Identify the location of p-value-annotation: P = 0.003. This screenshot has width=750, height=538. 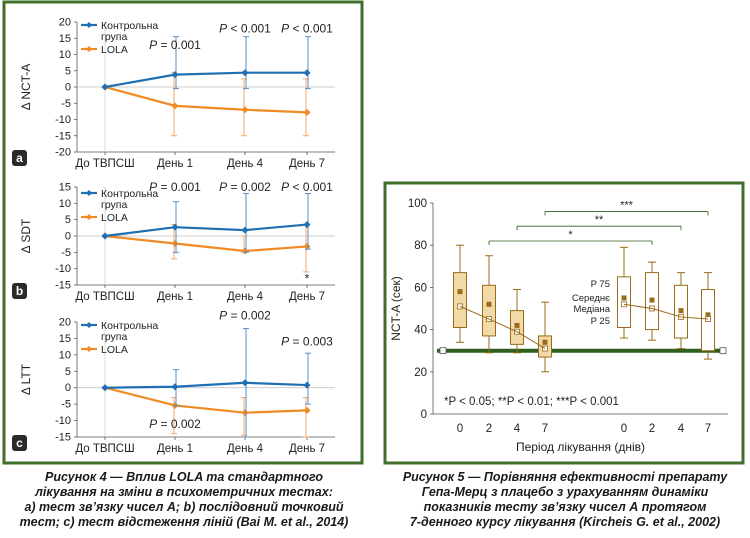
(307, 342).